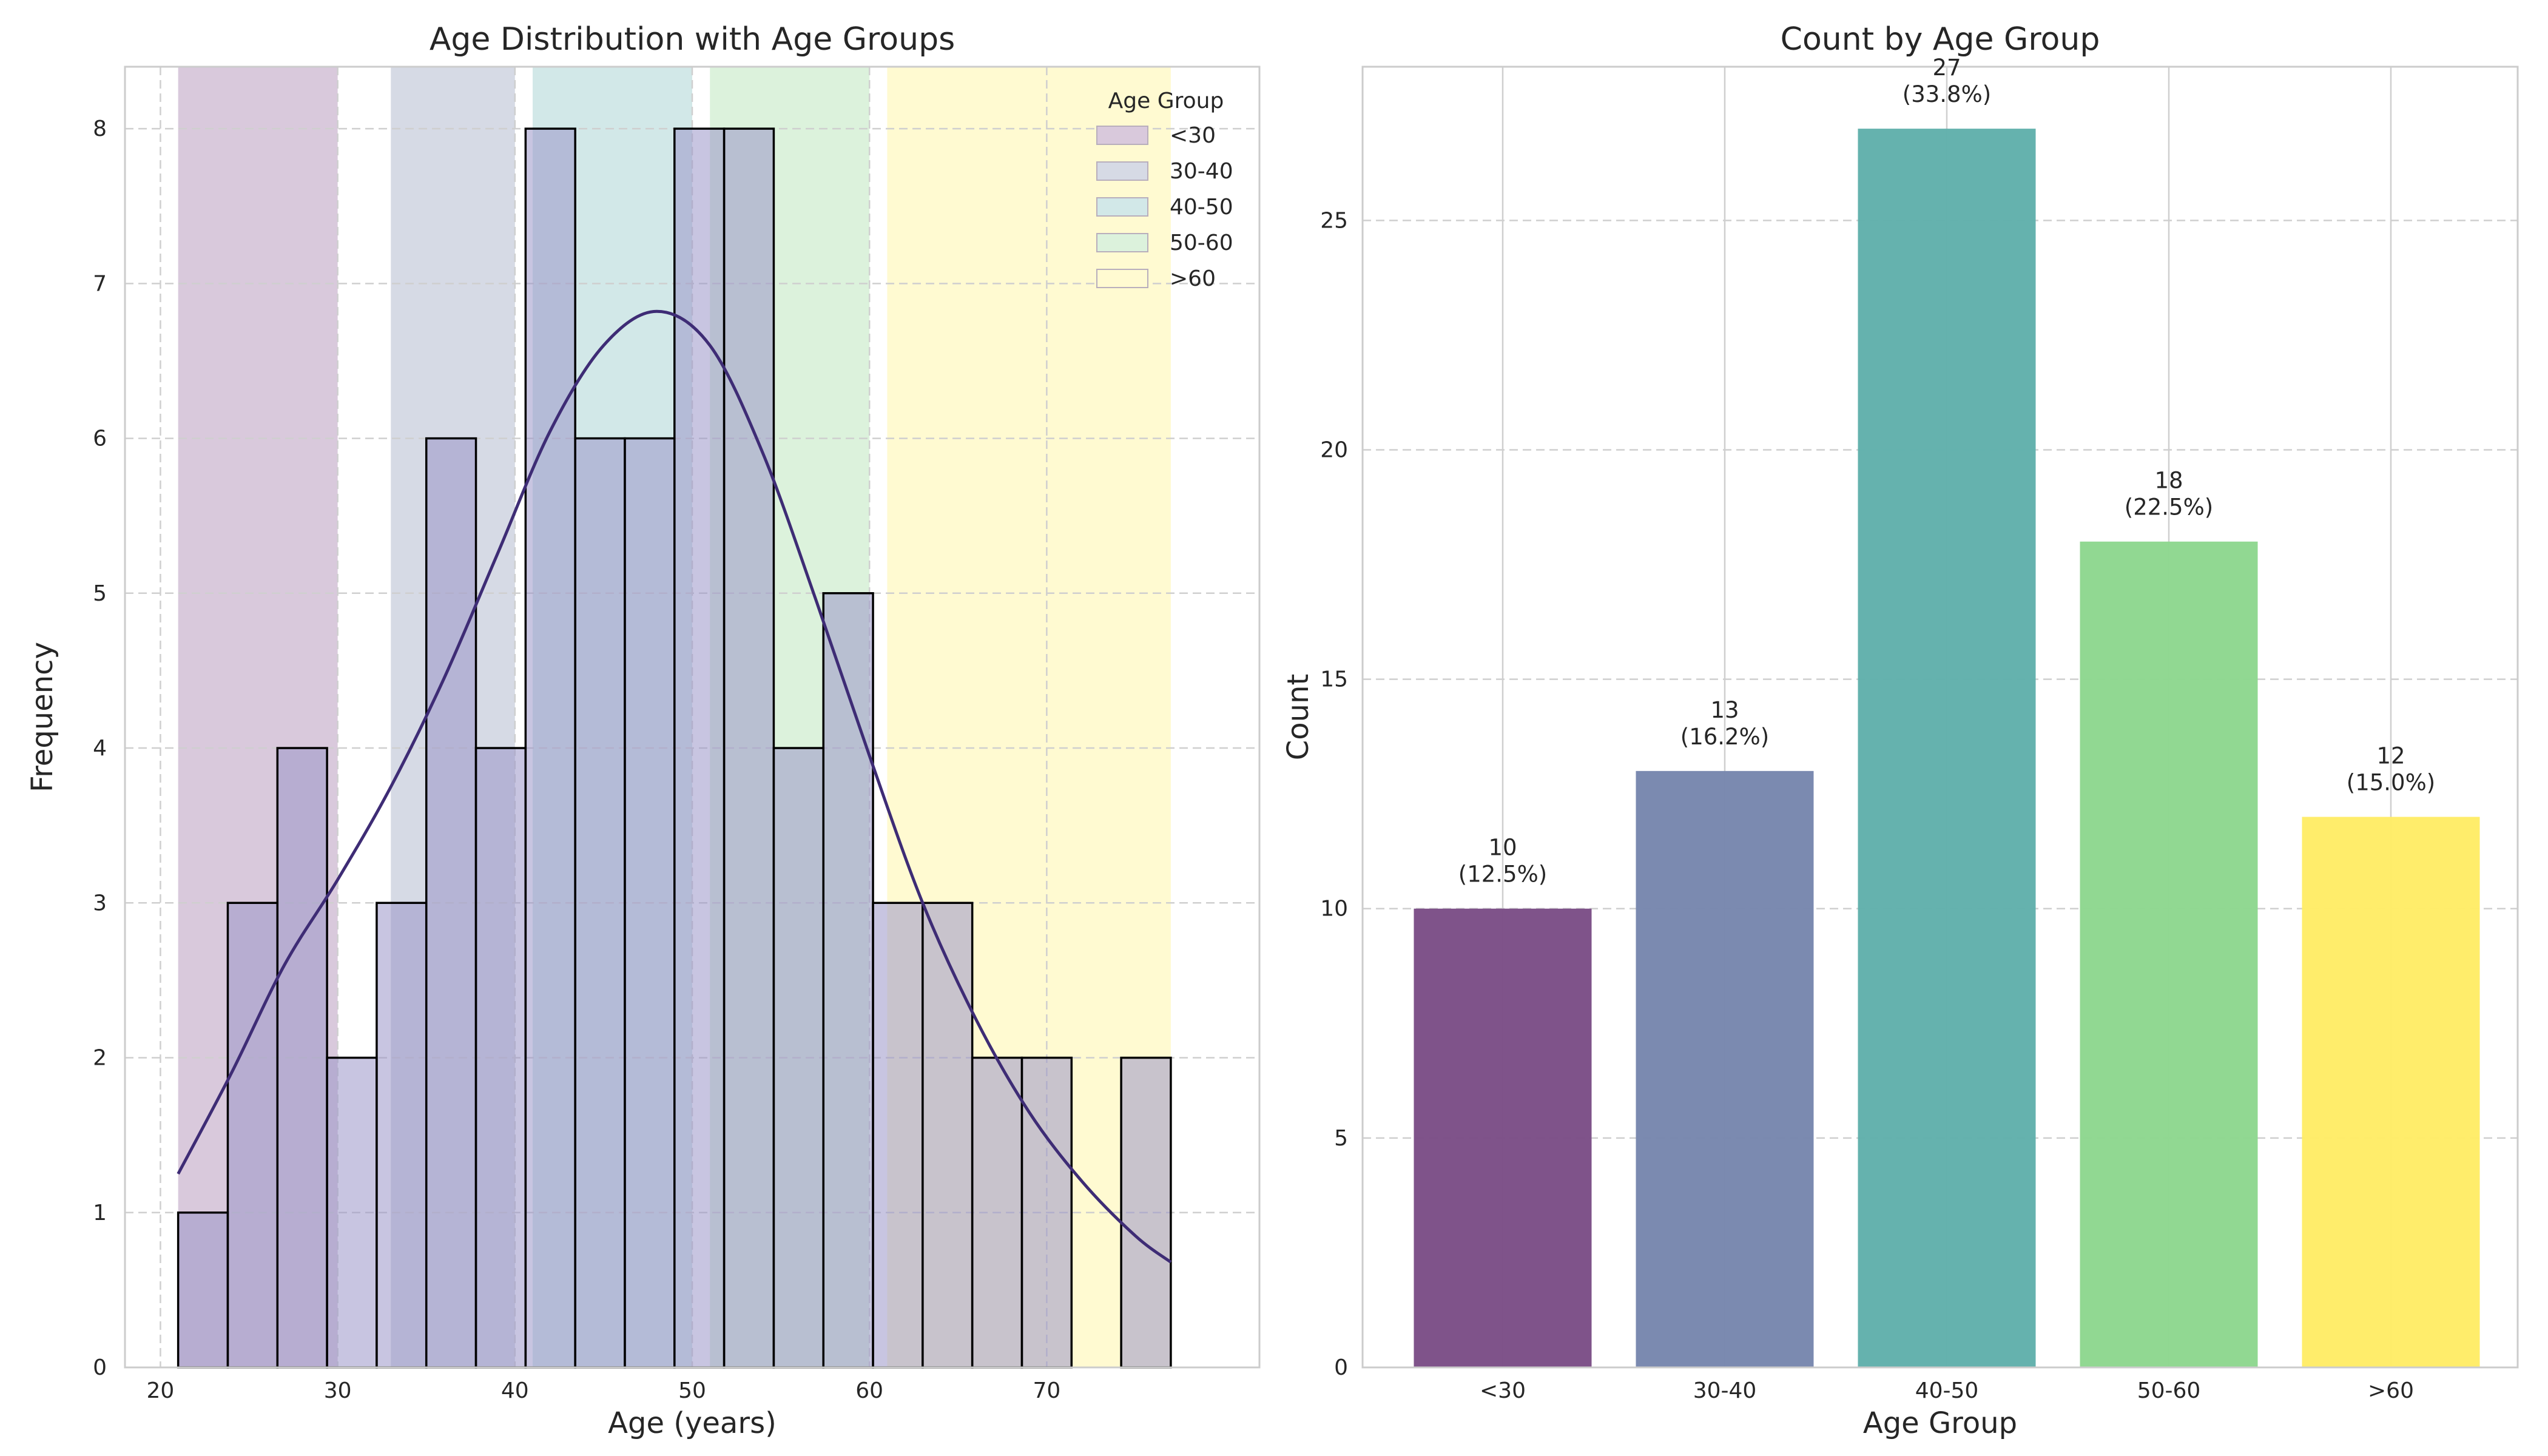 Image resolution: width=2548 pixels, height=1456 pixels. Describe the element at coordinates (100, 1058) in the screenshot. I see `y-tick-label: 2` at that location.